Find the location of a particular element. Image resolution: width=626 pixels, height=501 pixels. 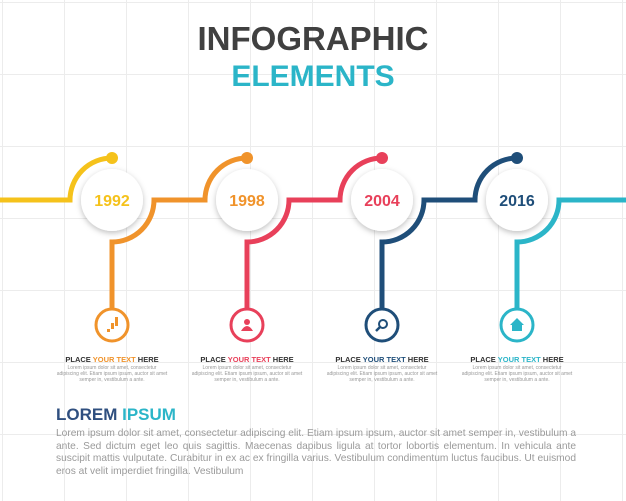

year-label: 2004 is located at coordinates (382, 201).